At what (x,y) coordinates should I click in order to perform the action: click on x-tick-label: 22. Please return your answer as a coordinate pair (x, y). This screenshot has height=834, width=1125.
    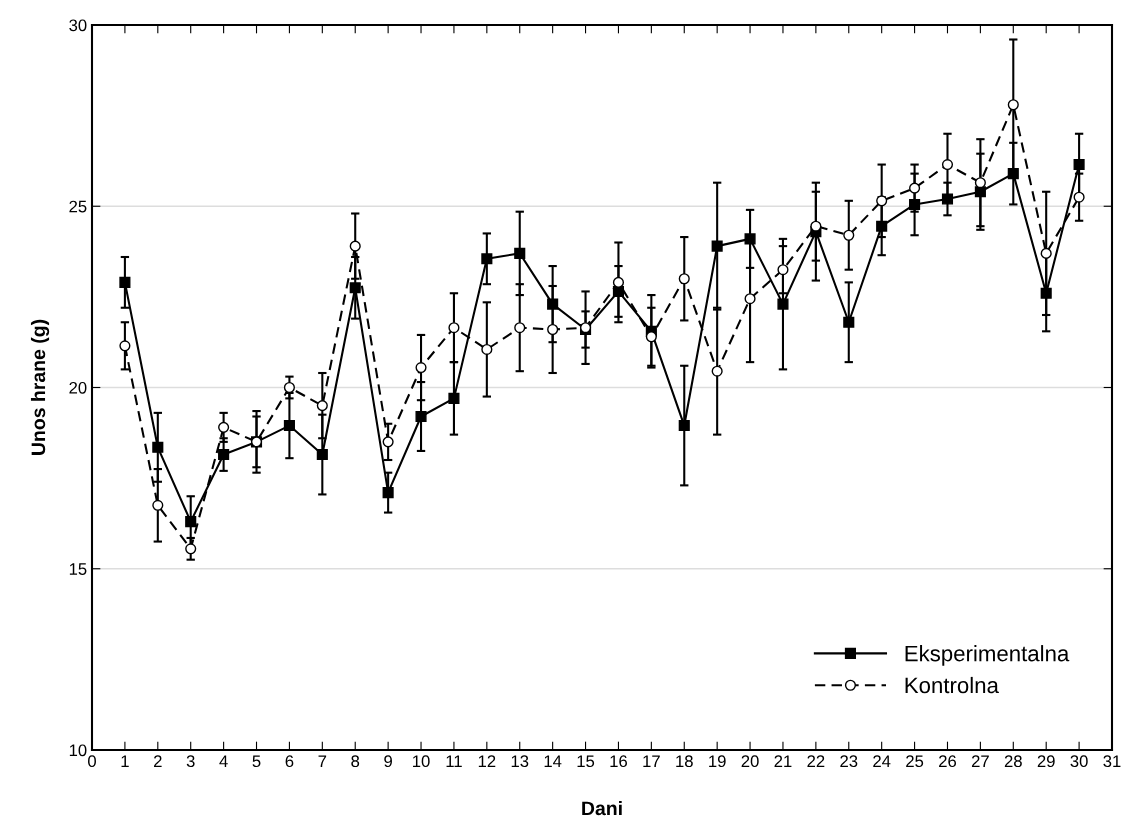
    Looking at the image, I should click on (816, 761).